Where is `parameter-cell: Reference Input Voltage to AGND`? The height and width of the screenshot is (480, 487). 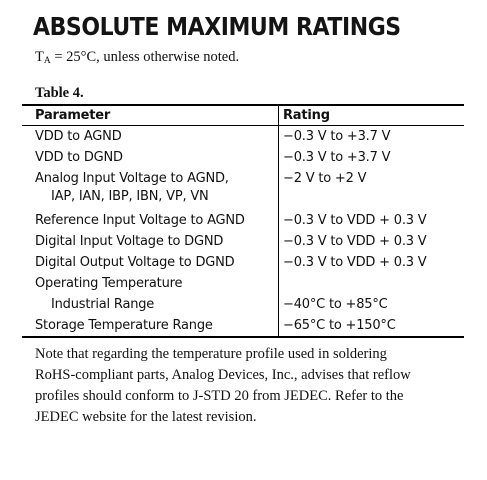 parameter-cell: Reference Input Voltage to AGND is located at coordinates (150, 220).